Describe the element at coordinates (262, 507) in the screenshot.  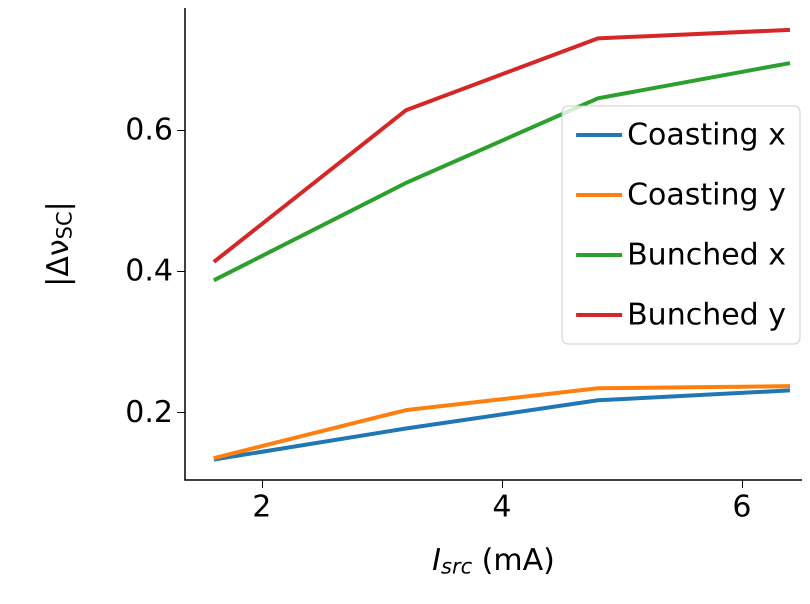
I see `x-tick-label: 2` at that location.